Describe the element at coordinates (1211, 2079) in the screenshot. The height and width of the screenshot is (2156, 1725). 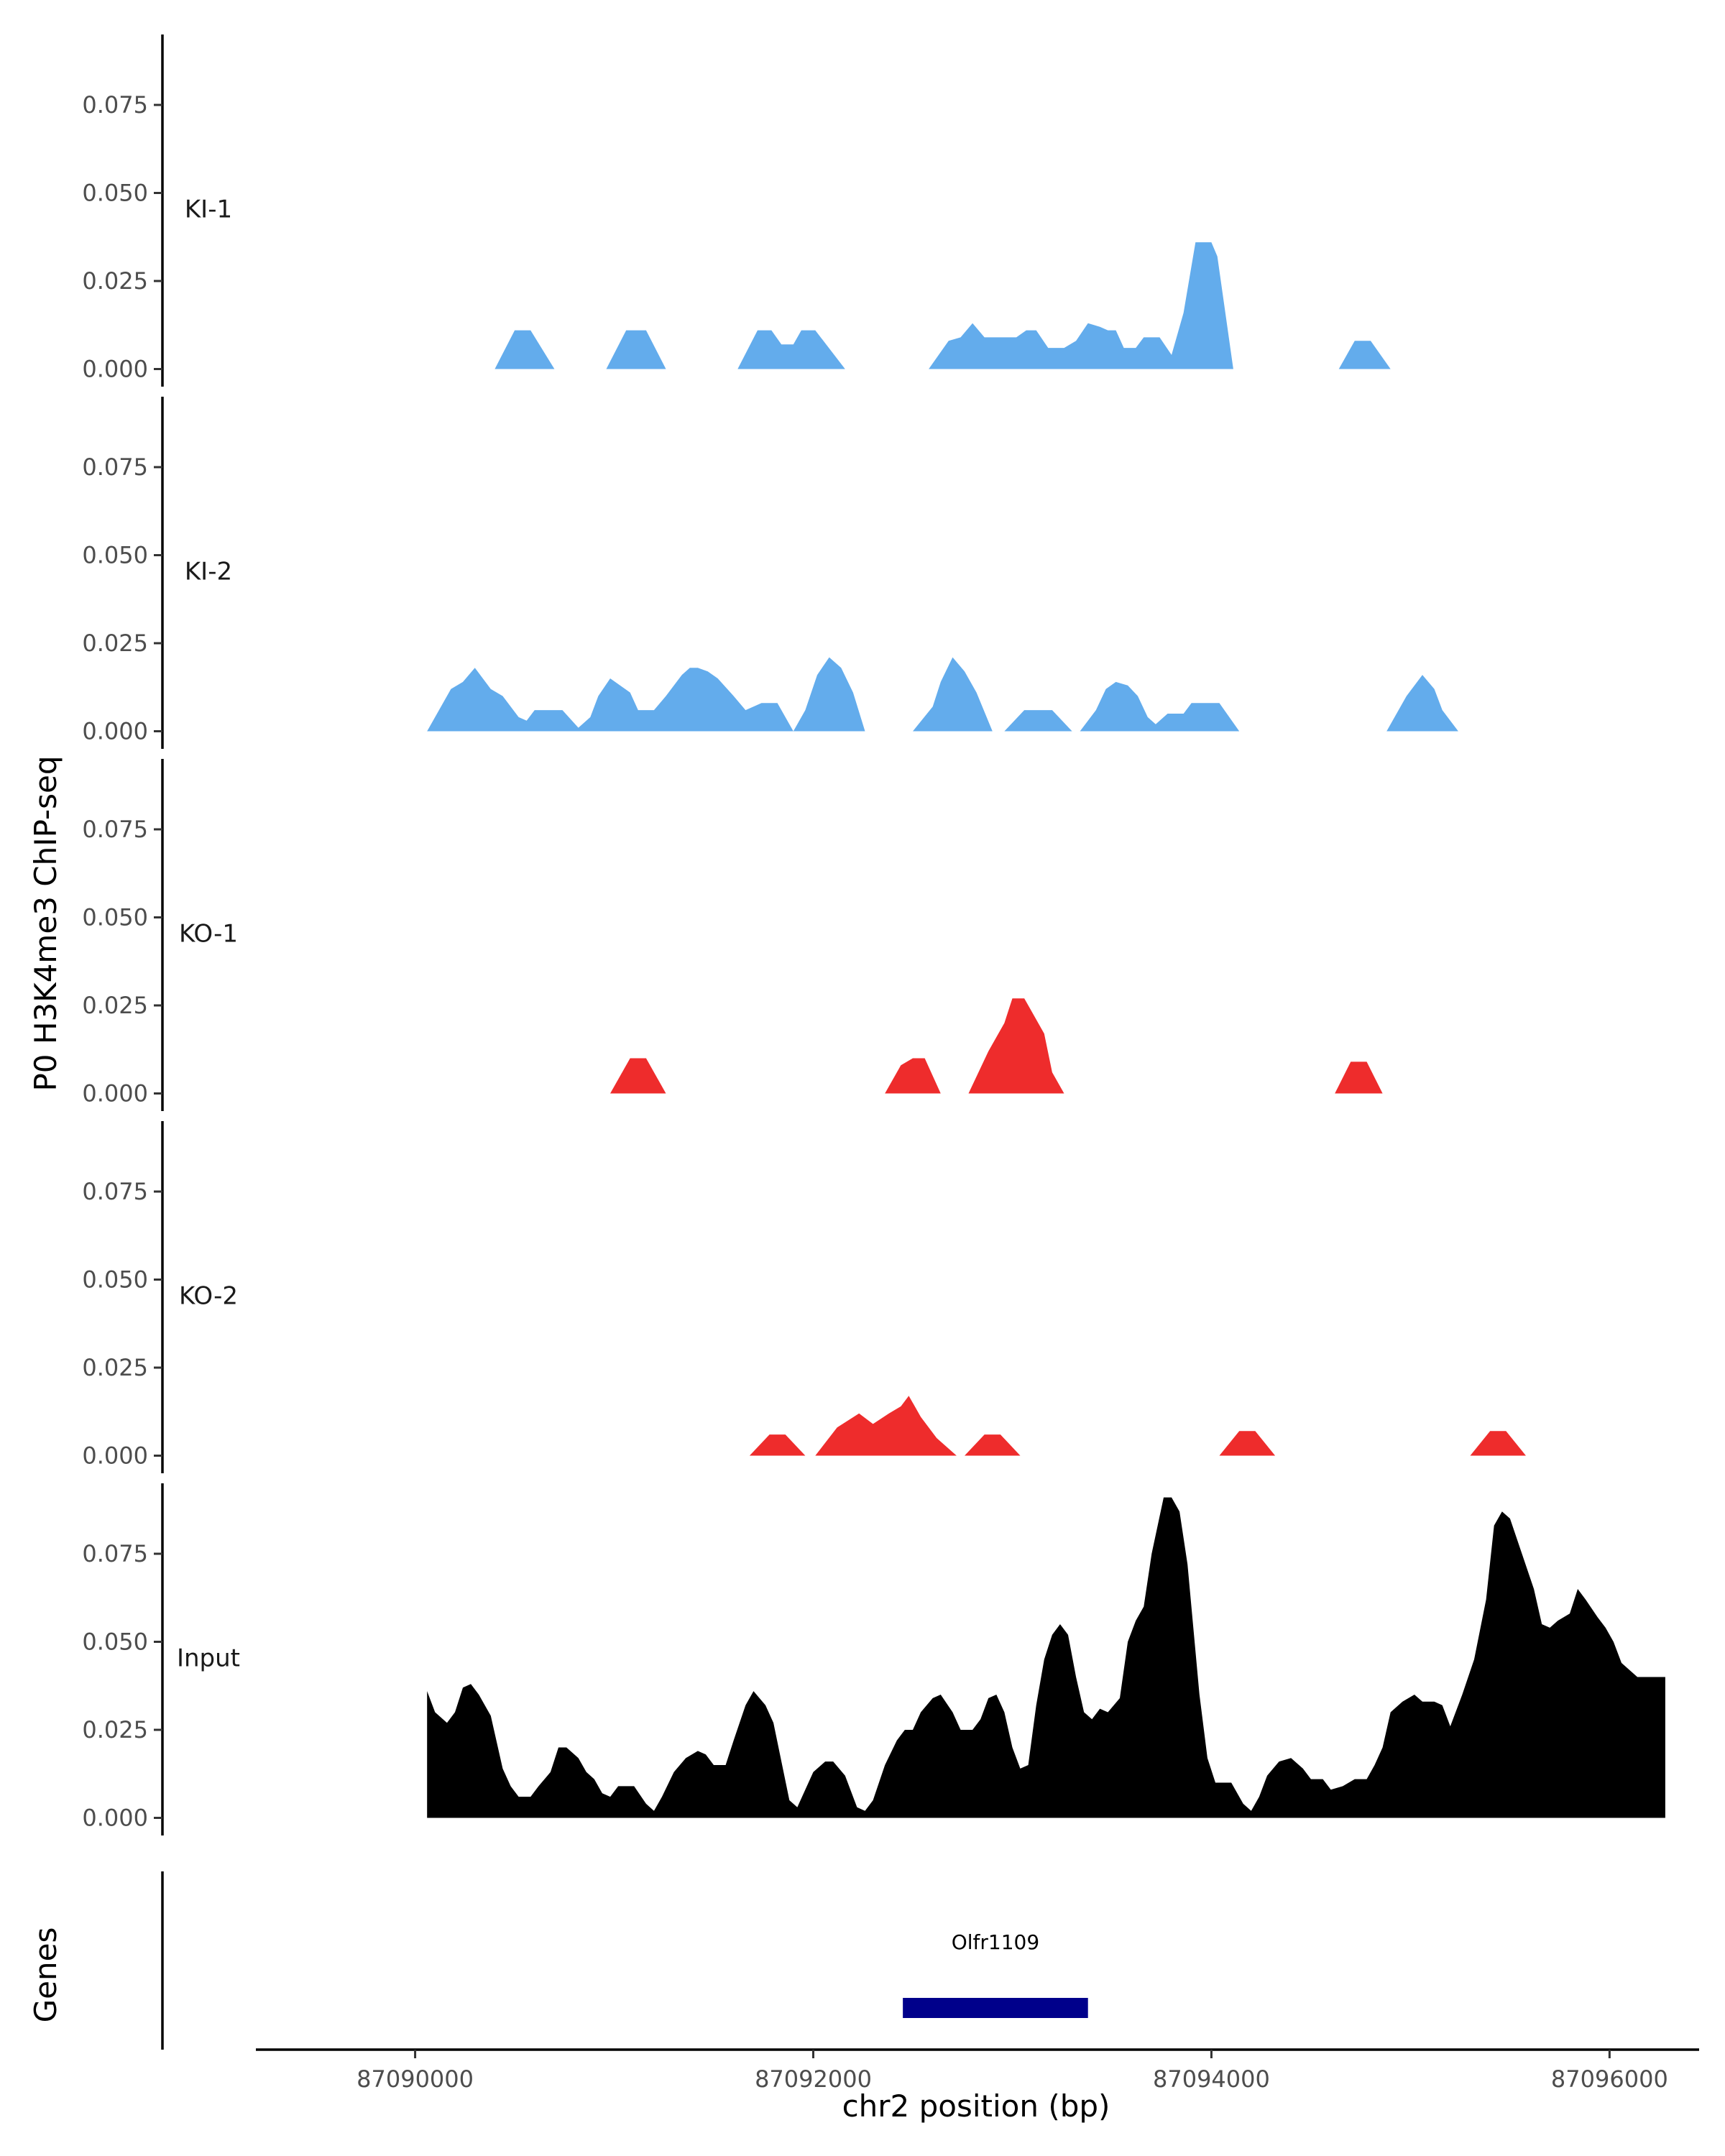
I see `x-tick-label: 87094000` at that location.